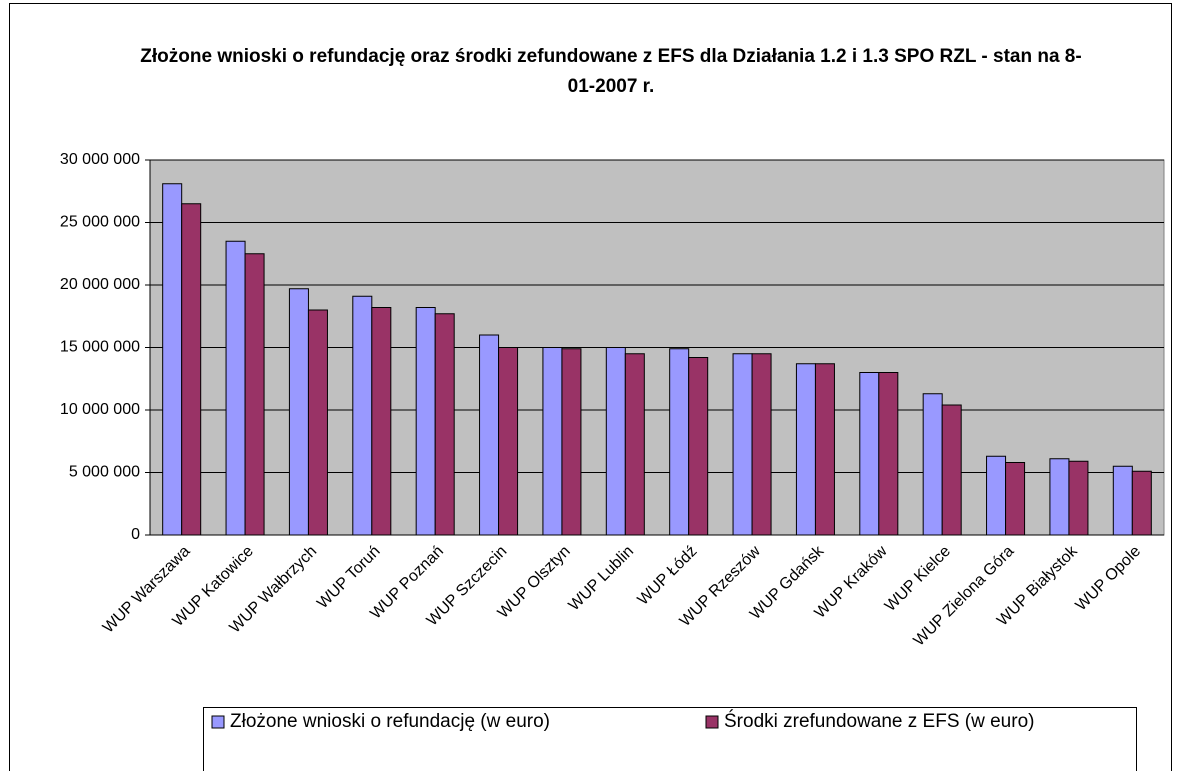 The width and height of the screenshot is (1184, 771). What do you see at coordinates (100, 284) in the screenshot?
I see `y-tick-label: 20 000 000` at bounding box center [100, 284].